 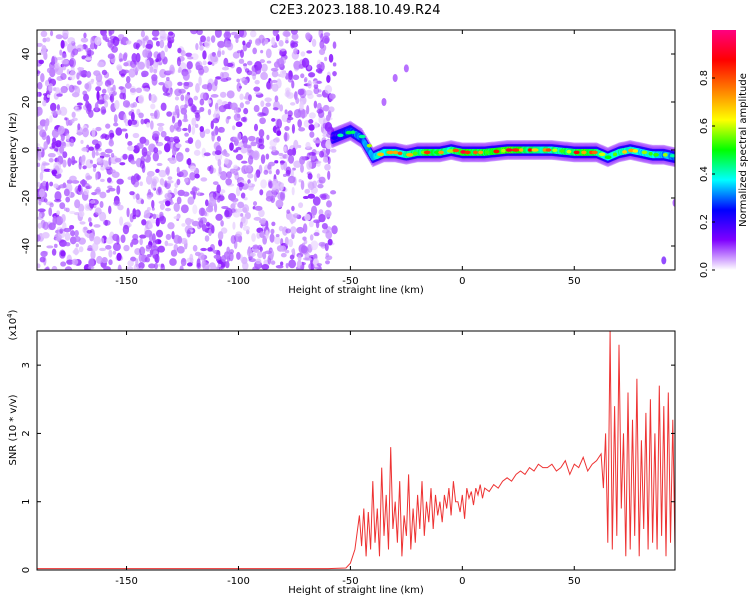 What do you see at coordinates (126, 281) in the screenshot?
I see `spectrogram-xtick-label: -150` at bounding box center [126, 281].